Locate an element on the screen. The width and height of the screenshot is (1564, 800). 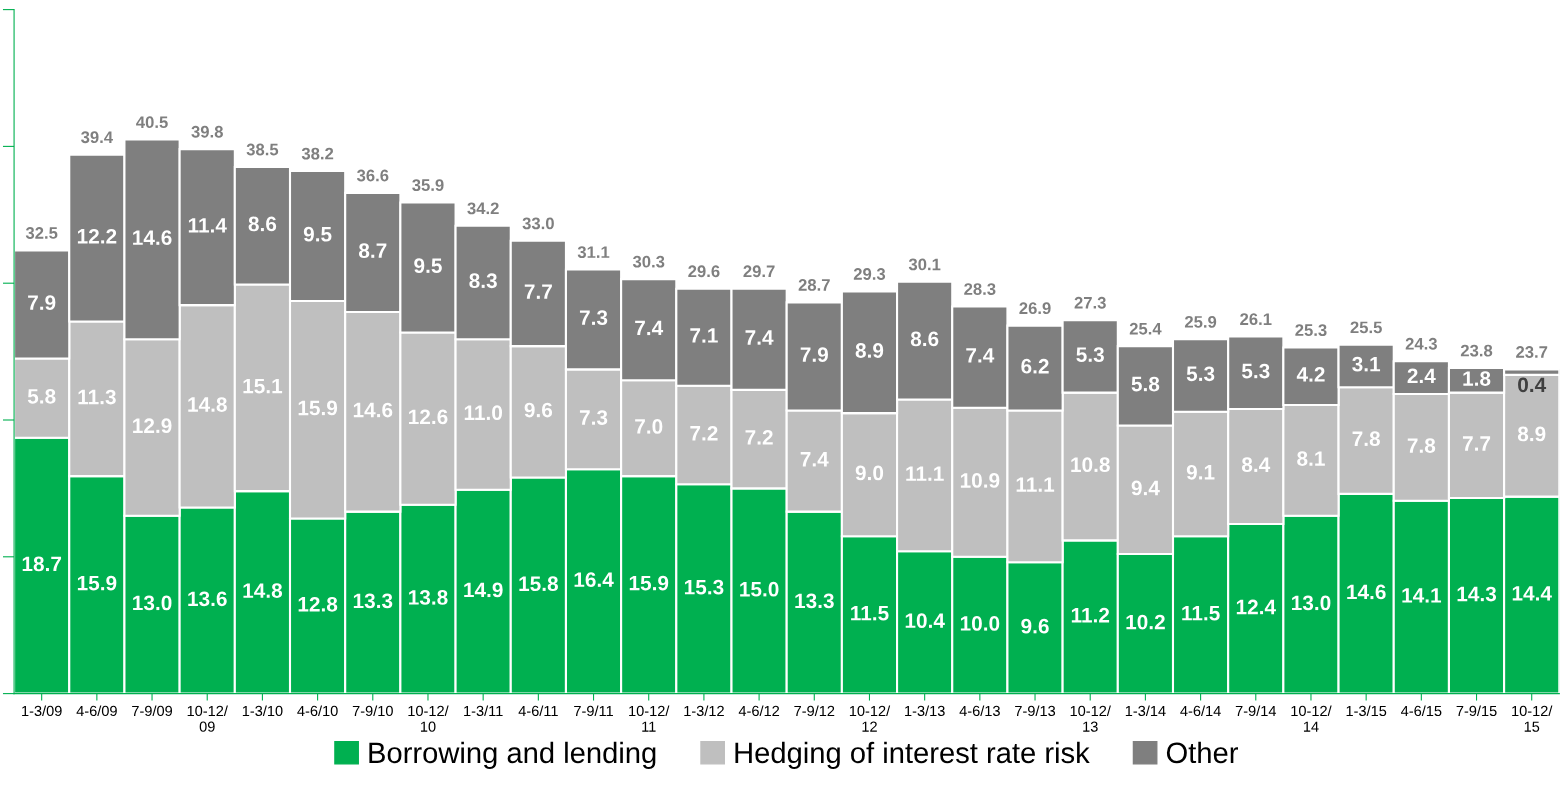
data-label: 12.2 is located at coordinates (97, 236).